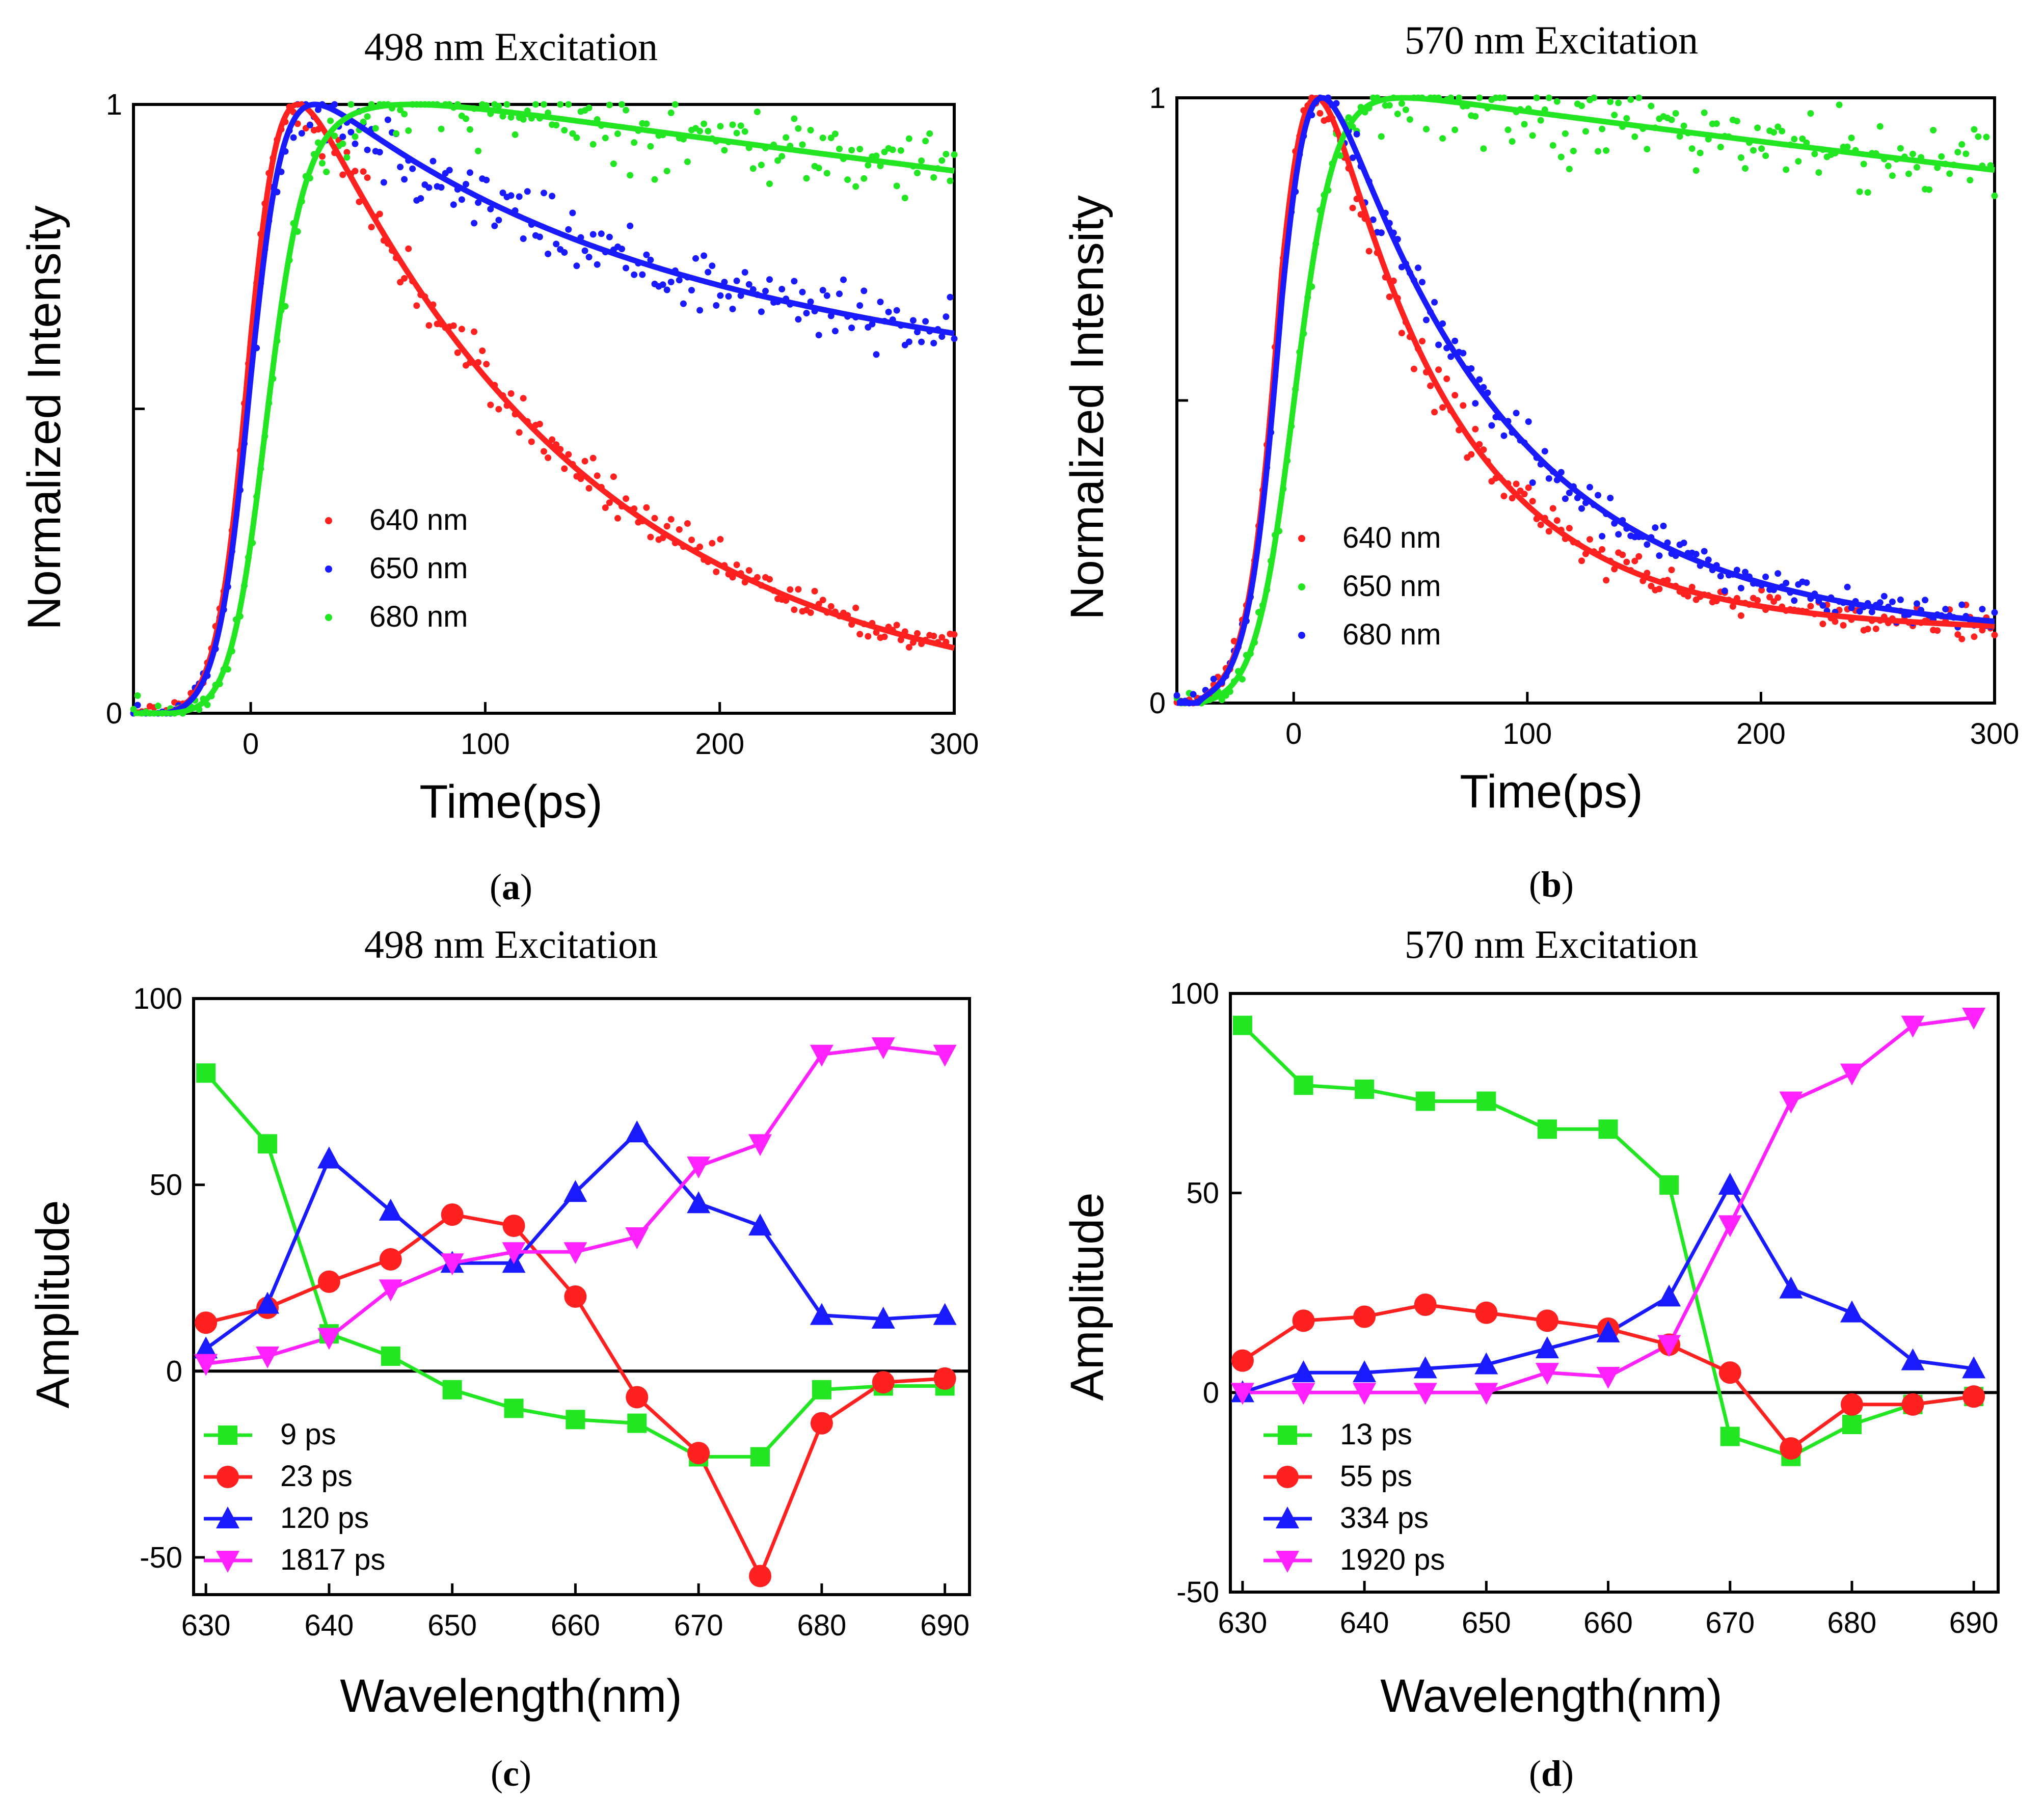 Image resolution: width=2044 pixels, height=1803 pixels. Describe the element at coordinates (485, 744) in the screenshot. I see `panel-a-x-tick-label: 100` at that location.